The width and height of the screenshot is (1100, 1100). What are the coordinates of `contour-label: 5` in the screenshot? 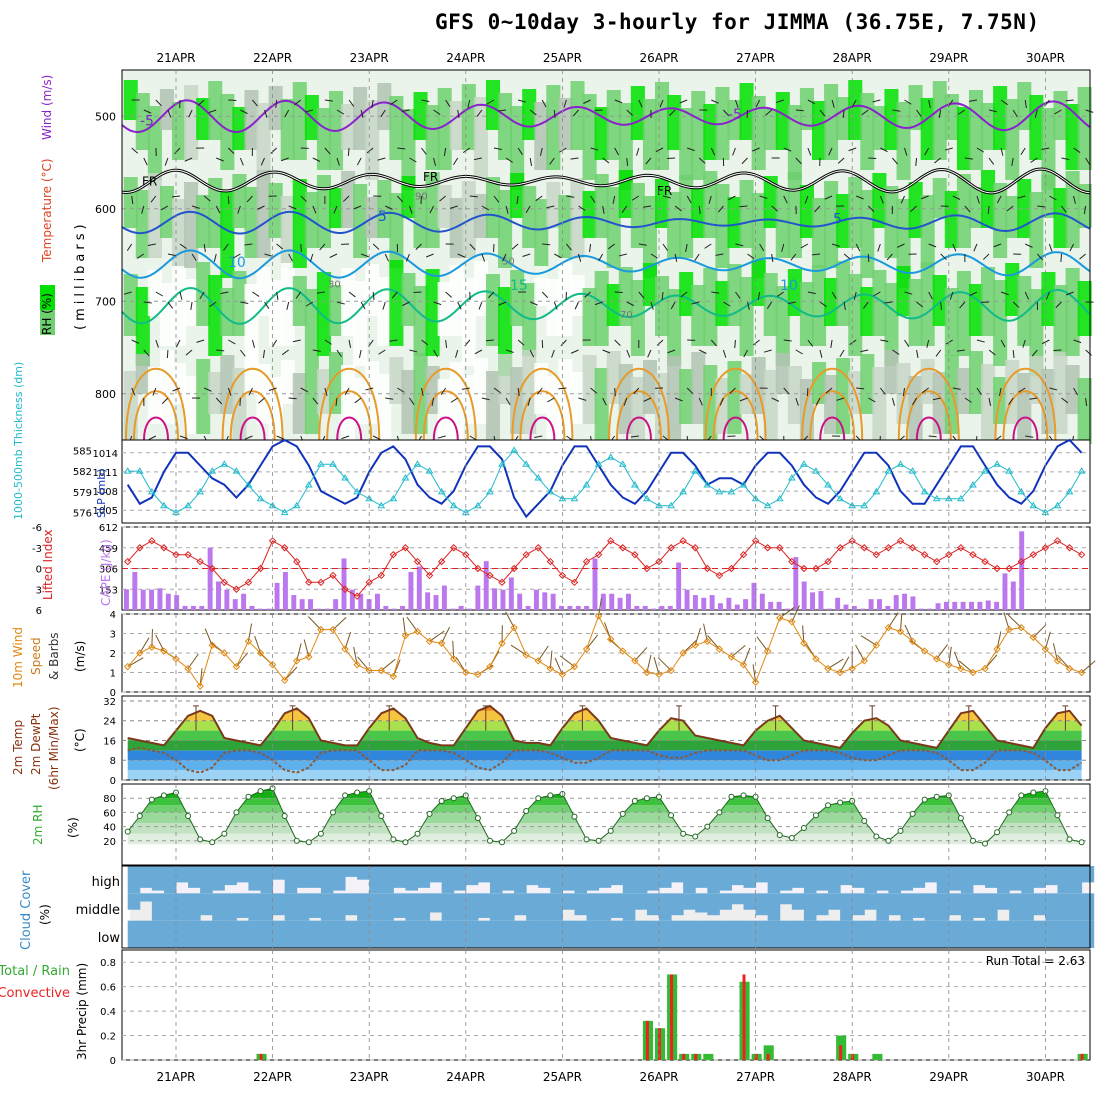 It's located at (382, 217).